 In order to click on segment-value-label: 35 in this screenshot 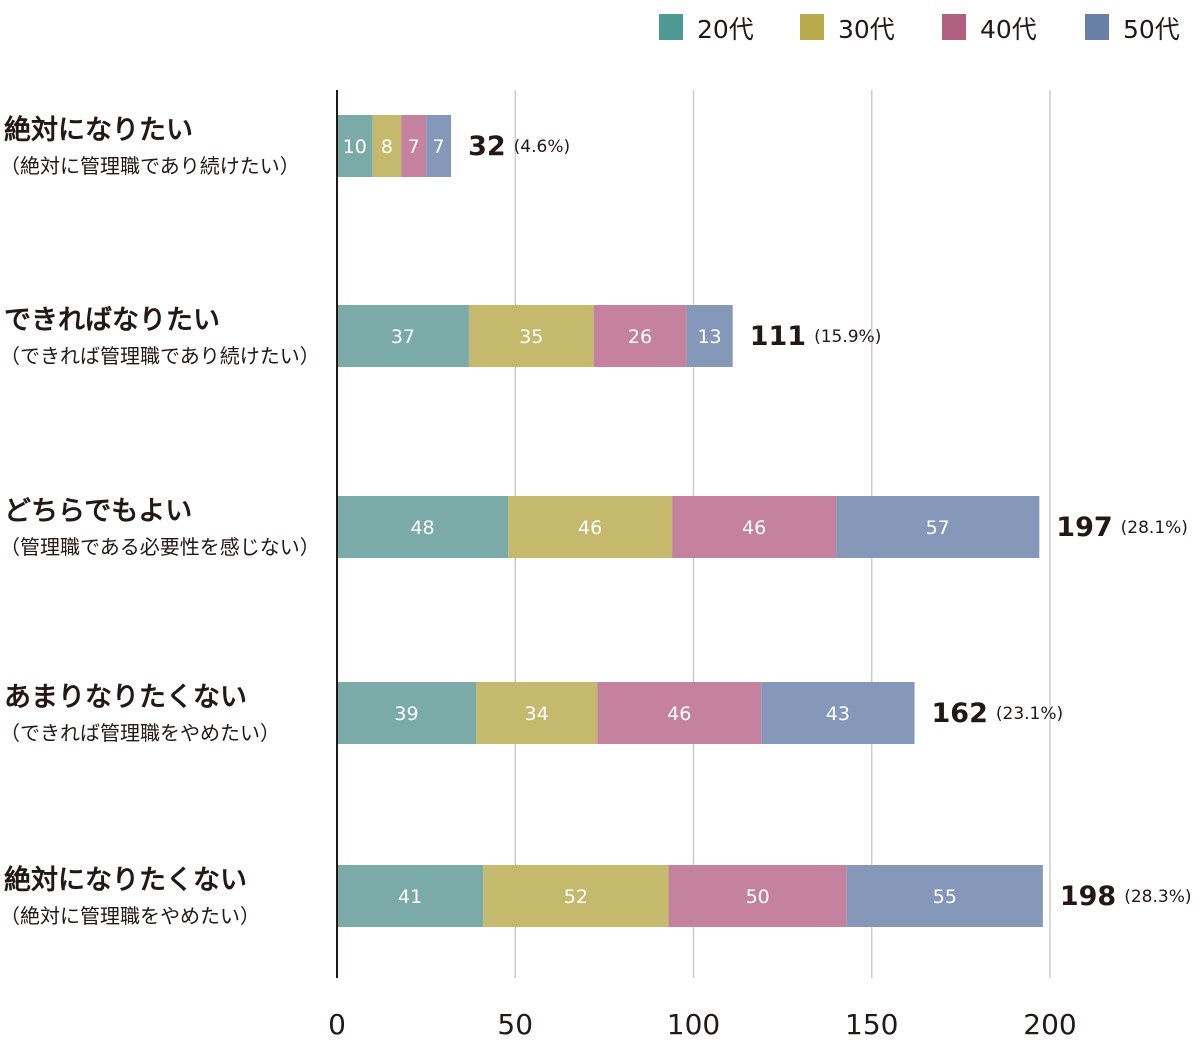, I will do `click(531, 337)`.